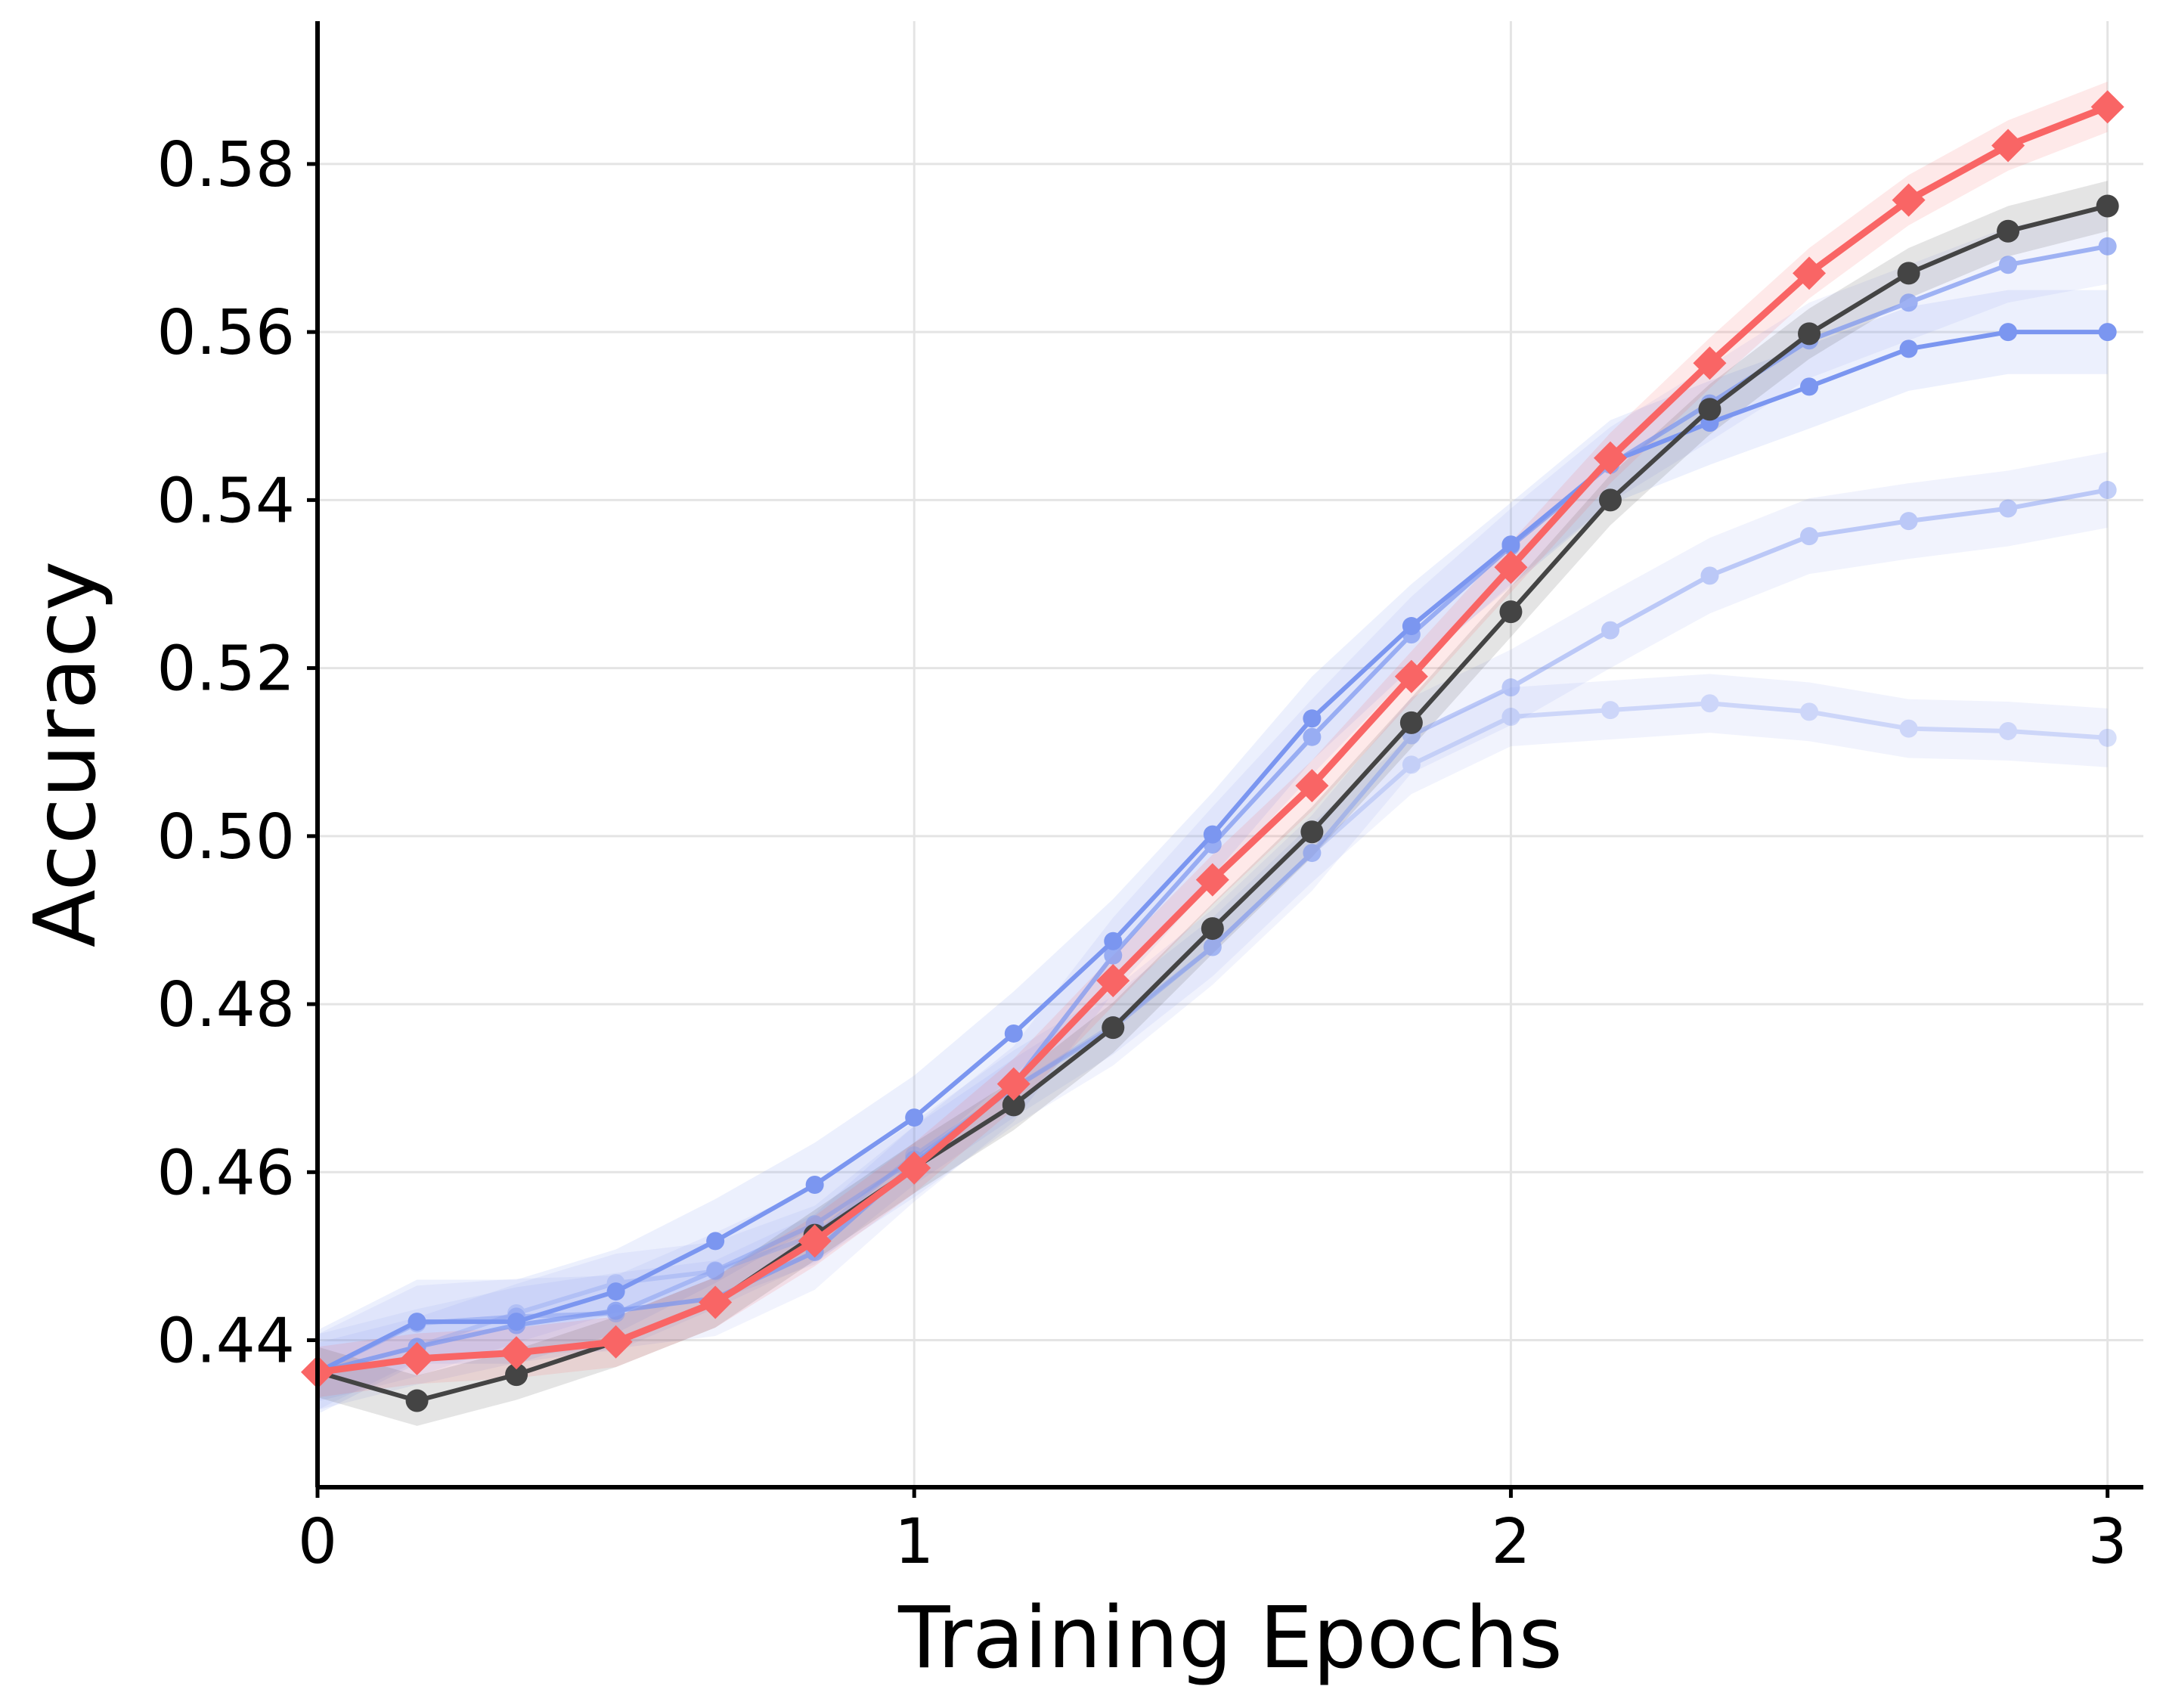 The width and height of the screenshot is (2163, 1708). What do you see at coordinates (1230, 1638) in the screenshot?
I see `x-axis-title: Training Epochs` at bounding box center [1230, 1638].